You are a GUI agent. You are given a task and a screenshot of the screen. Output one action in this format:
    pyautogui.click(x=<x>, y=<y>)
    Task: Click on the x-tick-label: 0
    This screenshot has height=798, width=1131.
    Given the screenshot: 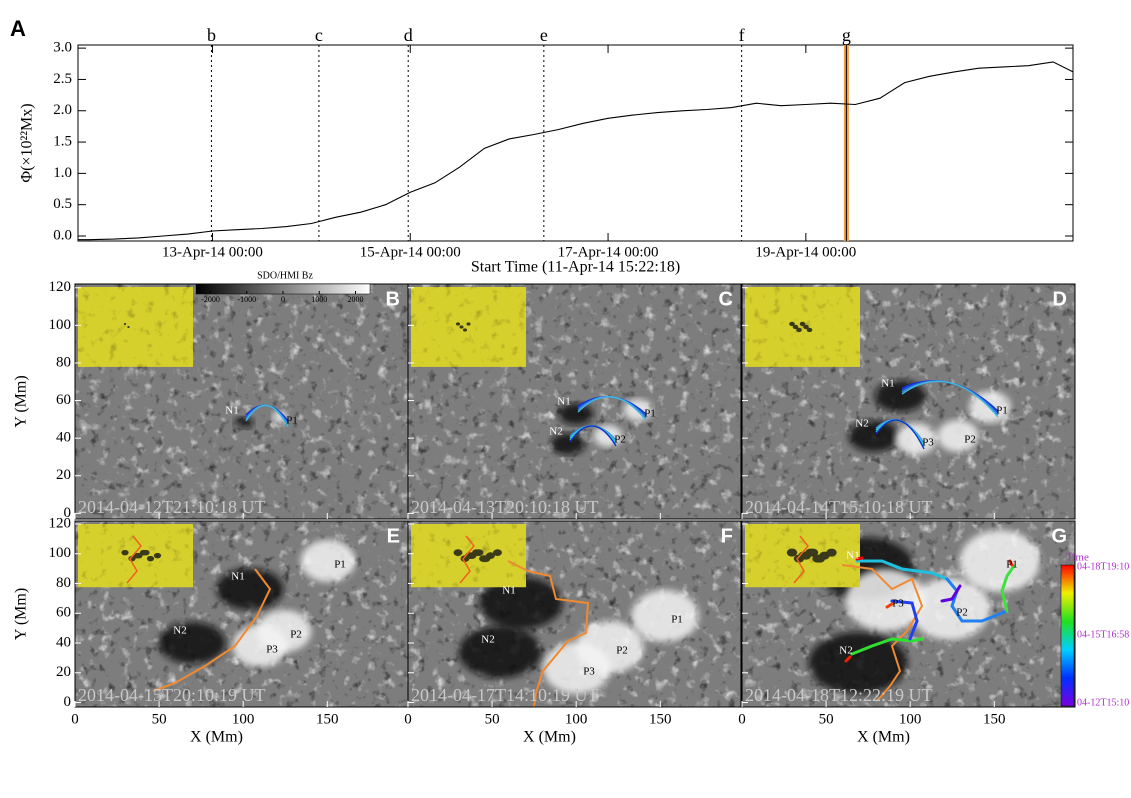 What is the action you would take?
    pyautogui.click(x=742, y=719)
    